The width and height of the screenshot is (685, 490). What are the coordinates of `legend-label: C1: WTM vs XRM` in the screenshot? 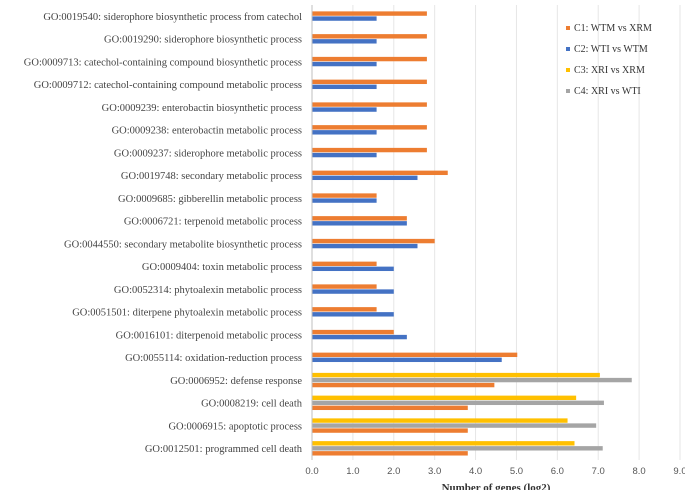 It's located at (613, 28).